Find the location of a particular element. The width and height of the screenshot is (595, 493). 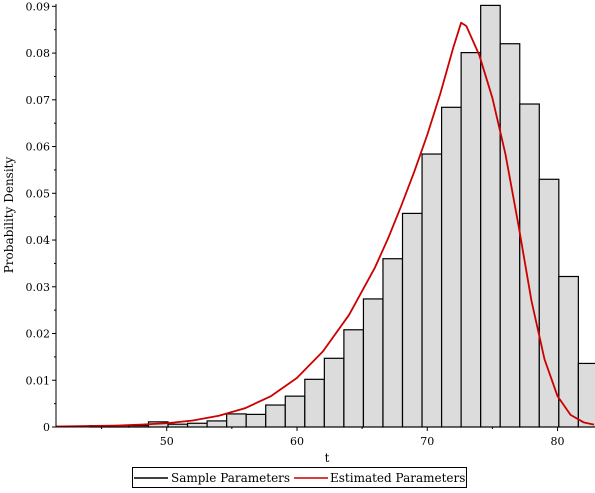

y-tick-label: 0.09 is located at coordinates (38, 6).